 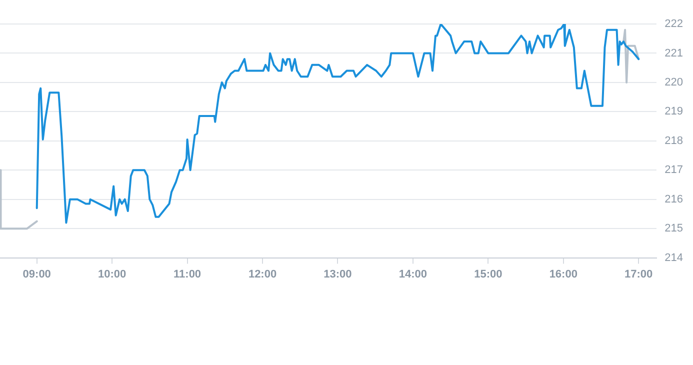 I want to click on y-tick-label: 219, so click(x=674, y=112).